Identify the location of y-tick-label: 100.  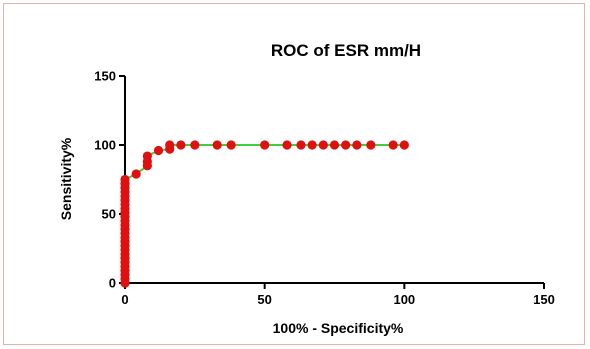
(105, 145).